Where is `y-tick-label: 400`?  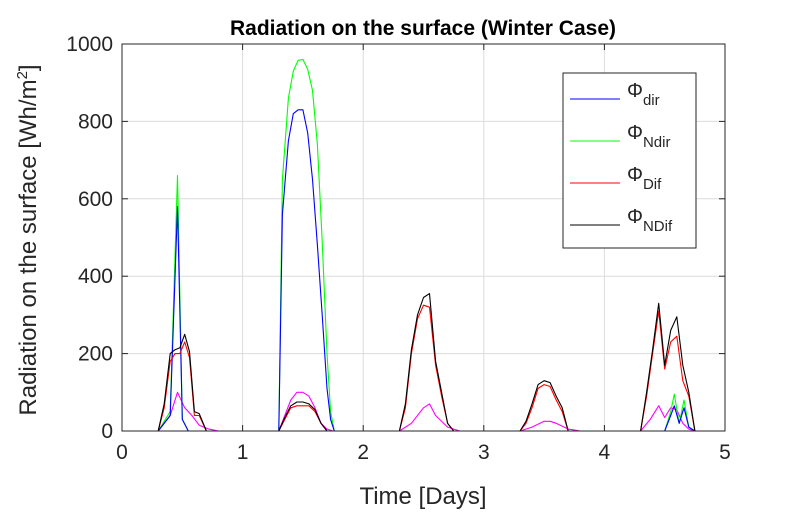
y-tick-label: 400 is located at coordinates (95, 276).